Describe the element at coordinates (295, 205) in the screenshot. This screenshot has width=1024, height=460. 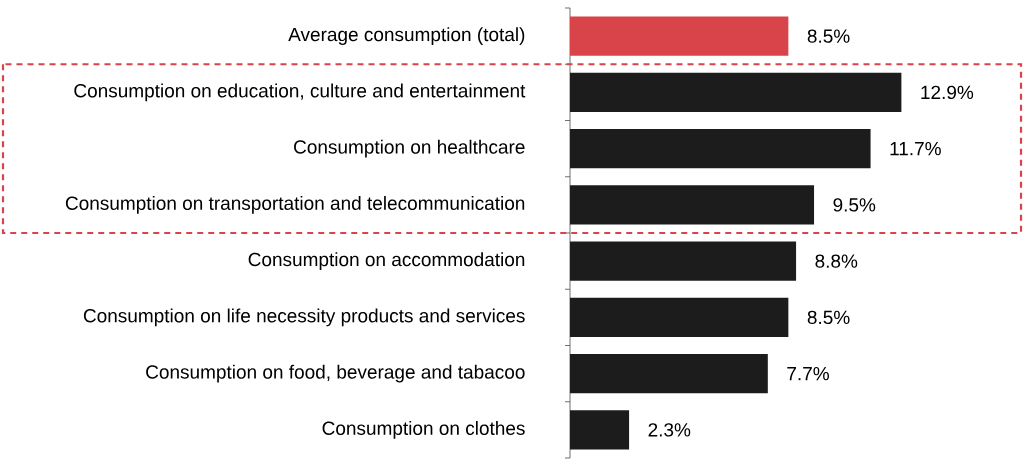
I see `y-tick-label: Consumption on transportation and telecommunication` at that location.